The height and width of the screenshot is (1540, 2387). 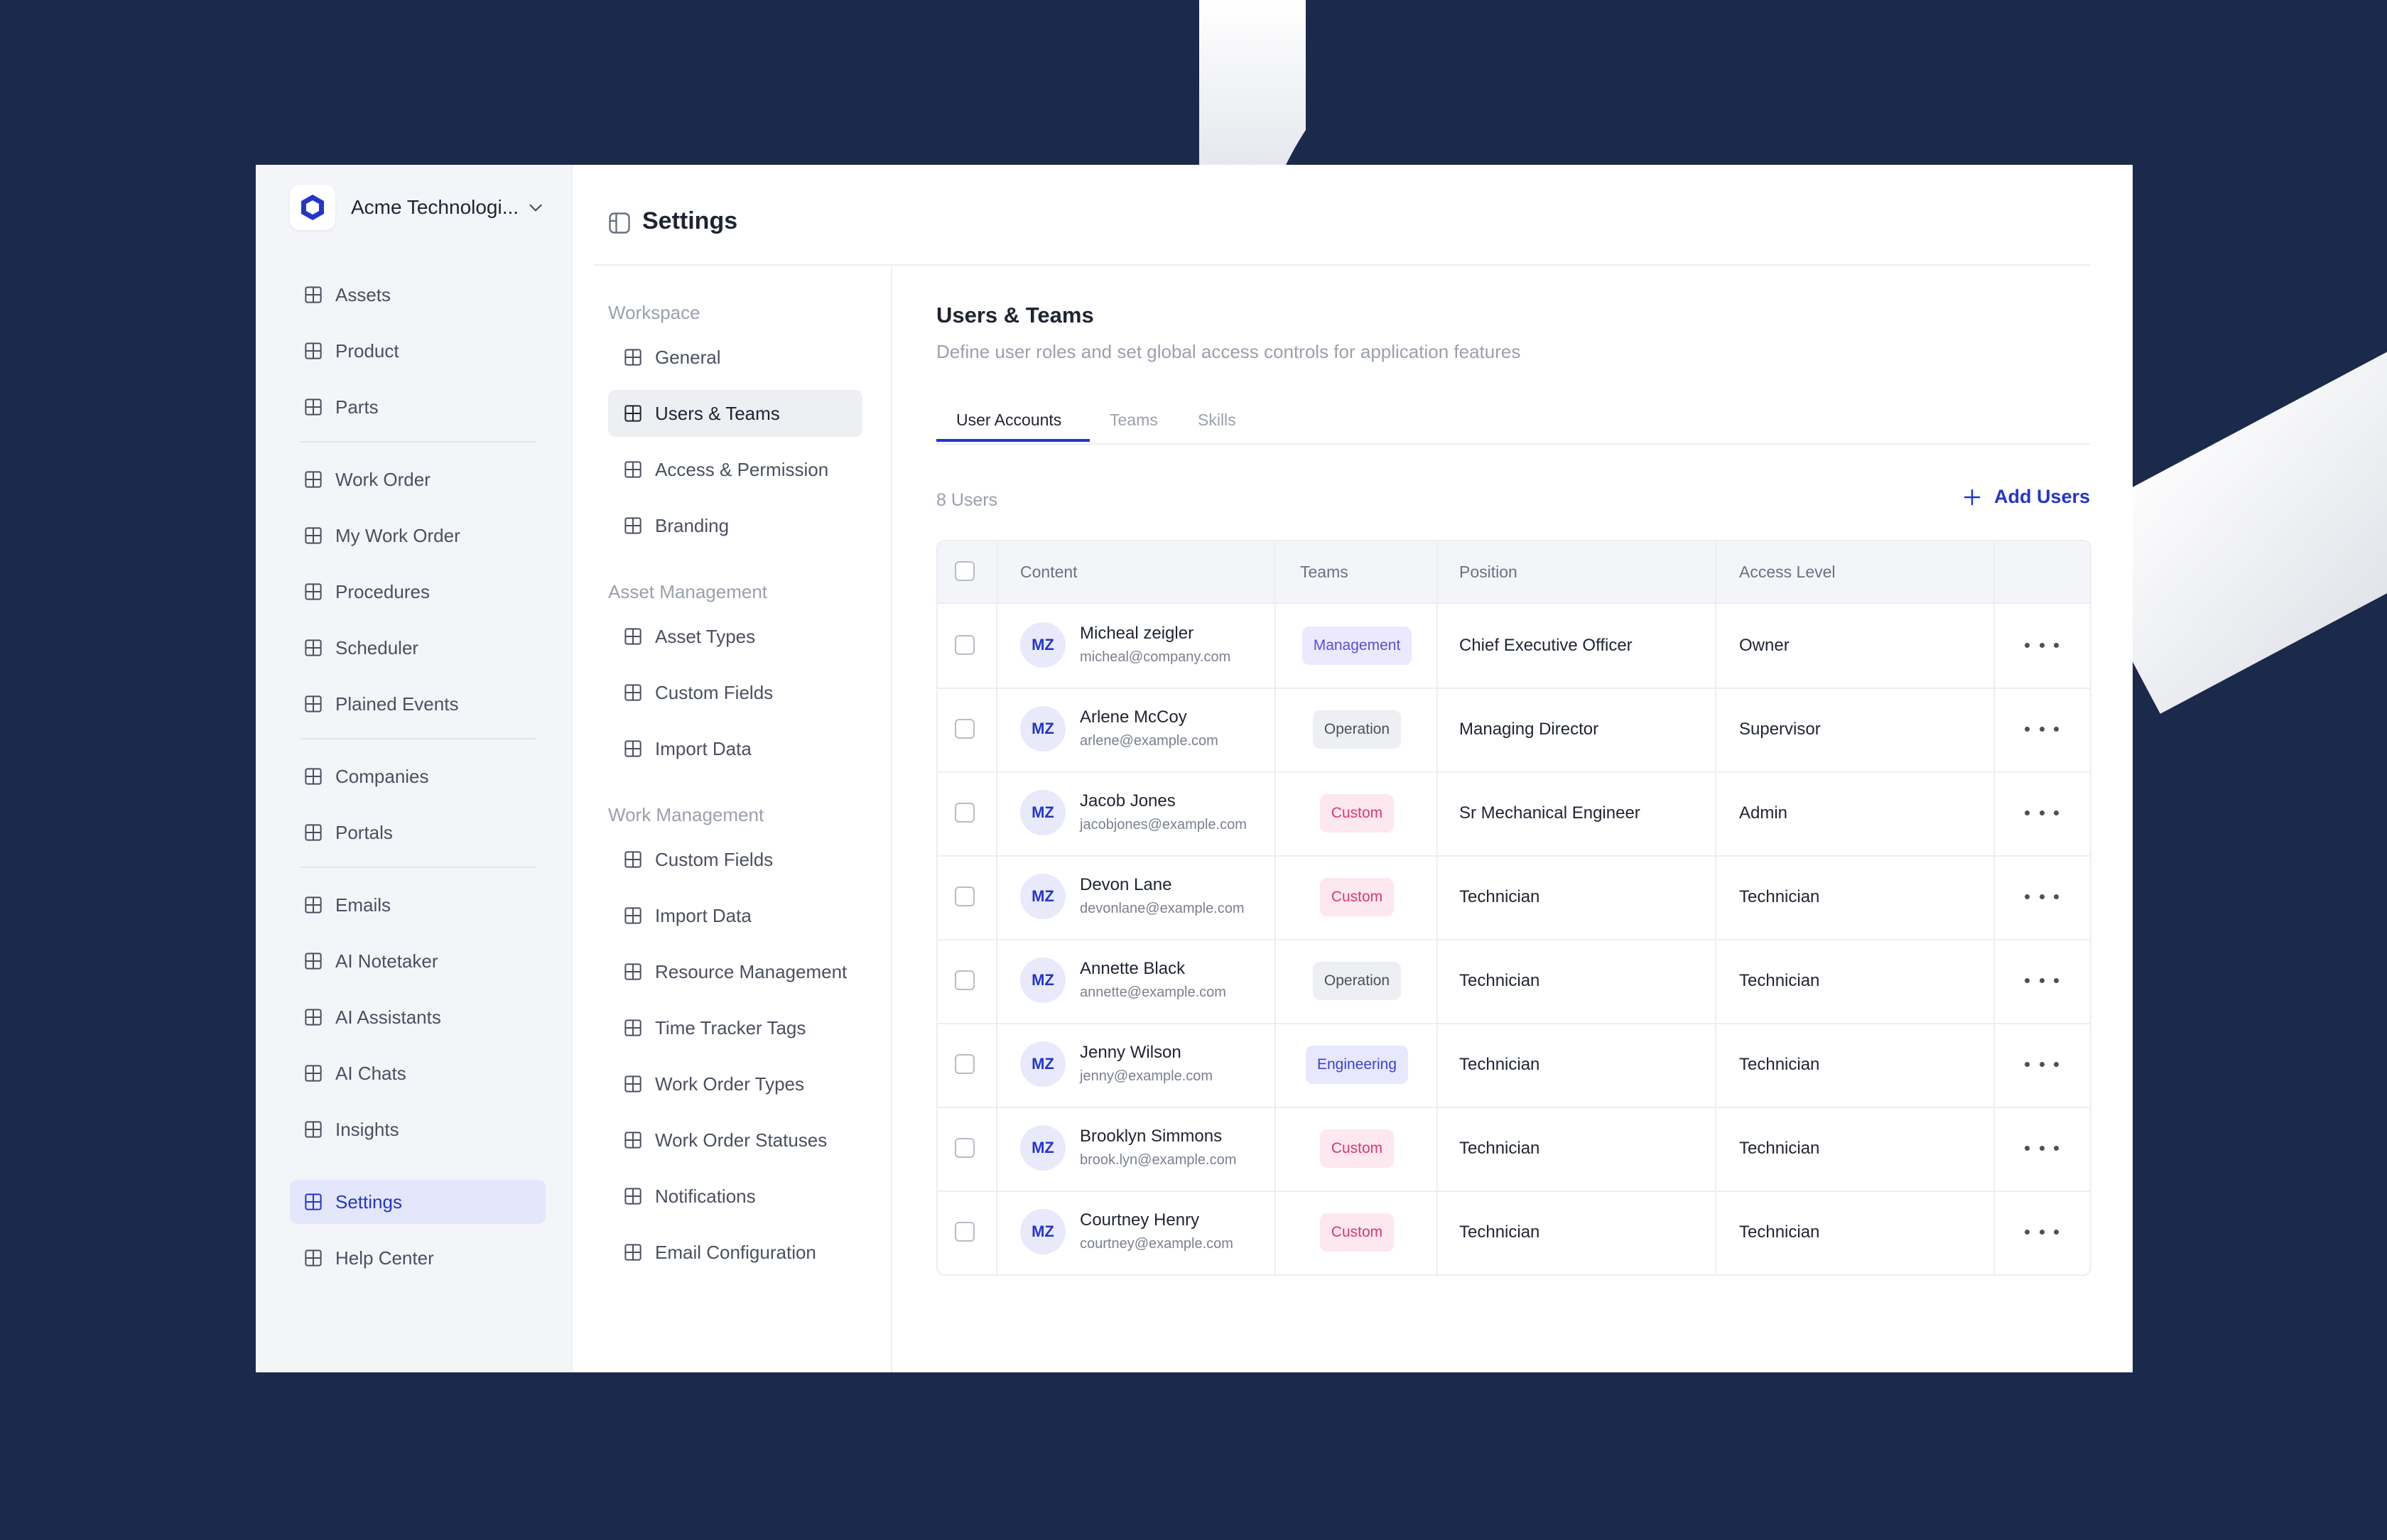 I want to click on sidebar-item-ai-notetaker: AI Notetaker, so click(x=418, y=961).